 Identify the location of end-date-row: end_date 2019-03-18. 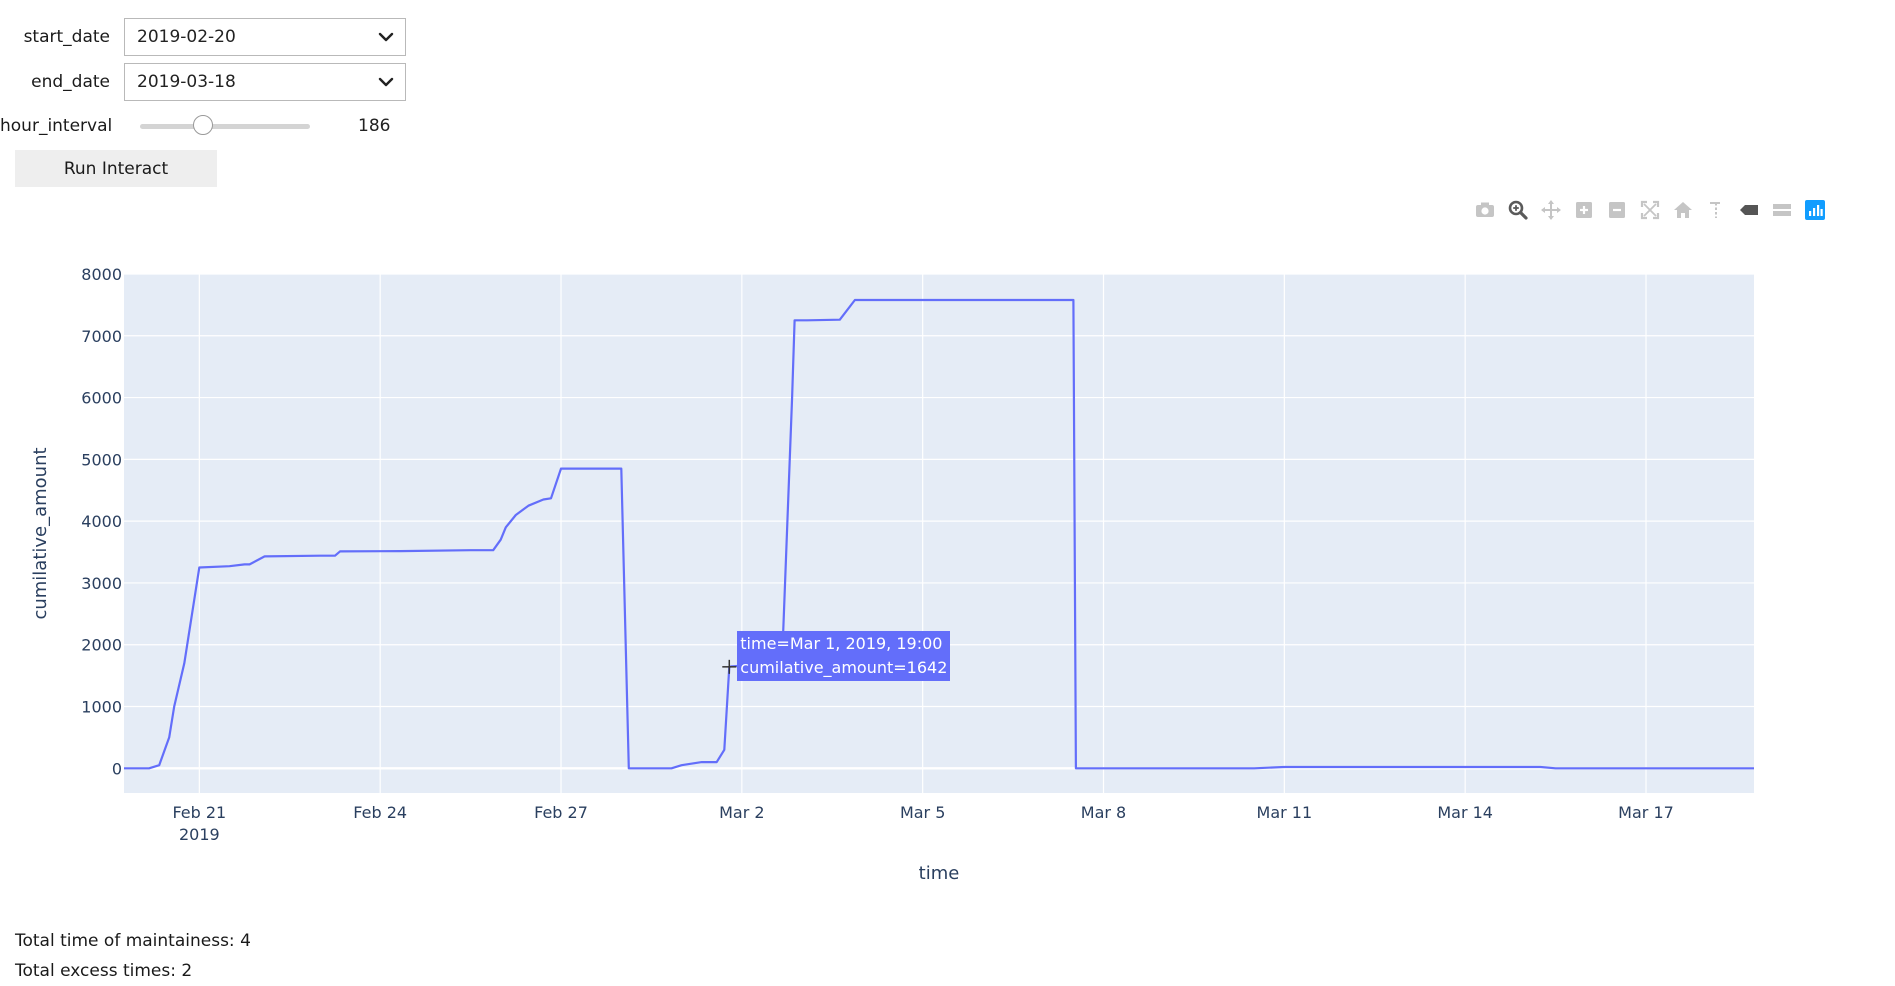
(203, 82).